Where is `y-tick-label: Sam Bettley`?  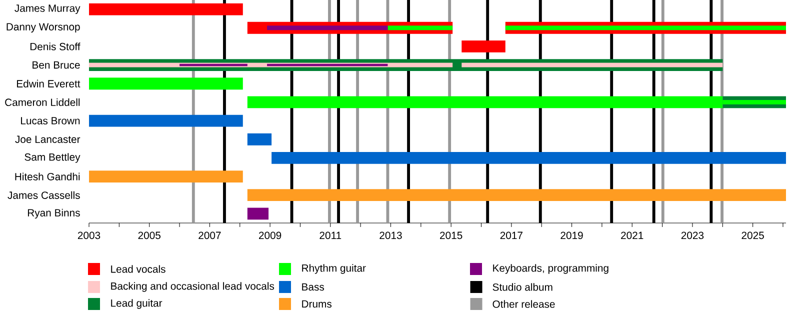 y-tick-label: Sam Bettley is located at coordinates (52, 158).